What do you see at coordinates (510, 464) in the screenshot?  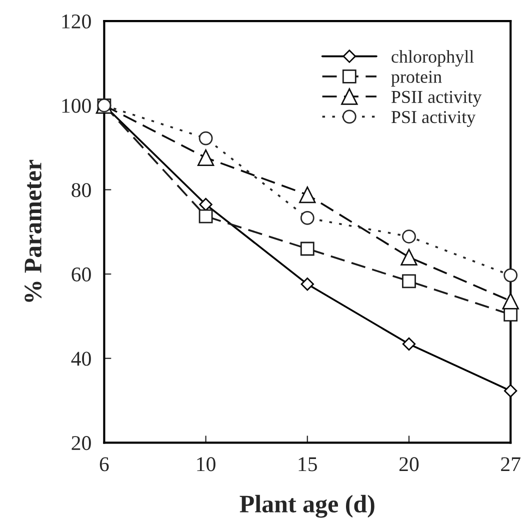 I see `x-tick-label: 27` at bounding box center [510, 464].